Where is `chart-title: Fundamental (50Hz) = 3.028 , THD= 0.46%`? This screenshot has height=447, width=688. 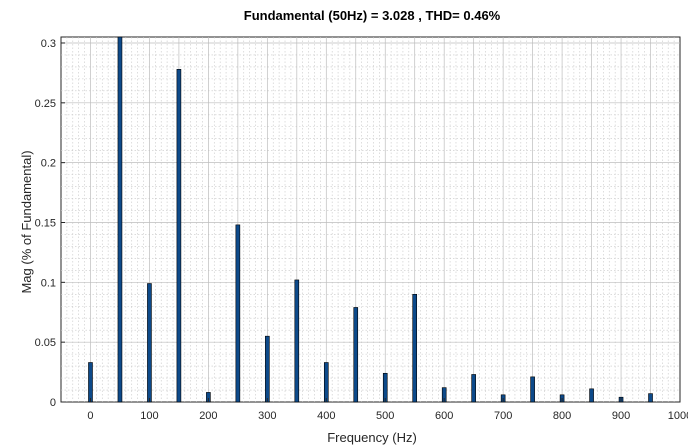 chart-title: Fundamental (50Hz) = 3.028 , THD= 0.46% is located at coordinates (372, 15).